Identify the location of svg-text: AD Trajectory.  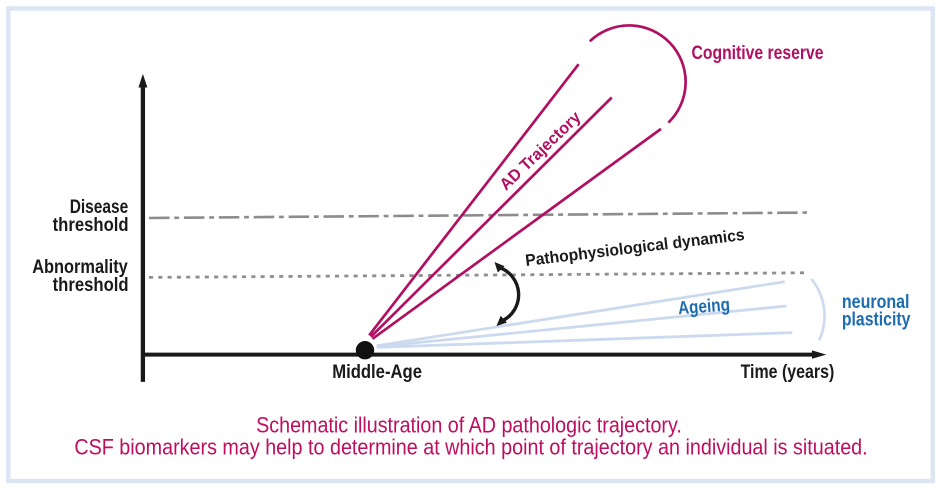
(540, 151).